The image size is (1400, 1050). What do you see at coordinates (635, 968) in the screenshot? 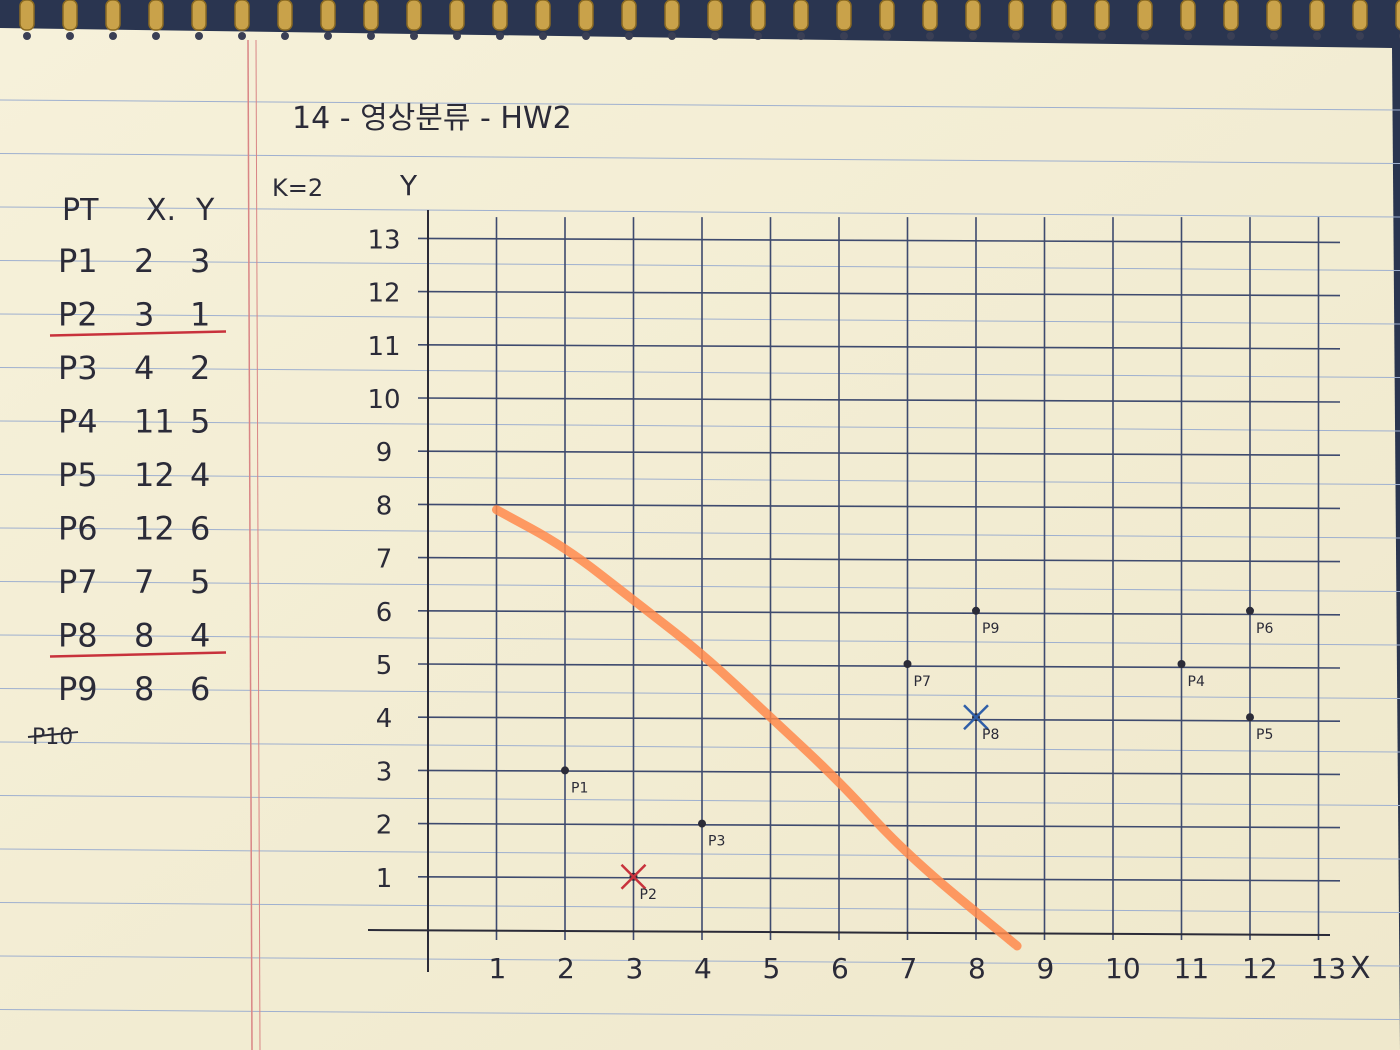
I see `x-tick-label: 3` at bounding box center [635, 968].